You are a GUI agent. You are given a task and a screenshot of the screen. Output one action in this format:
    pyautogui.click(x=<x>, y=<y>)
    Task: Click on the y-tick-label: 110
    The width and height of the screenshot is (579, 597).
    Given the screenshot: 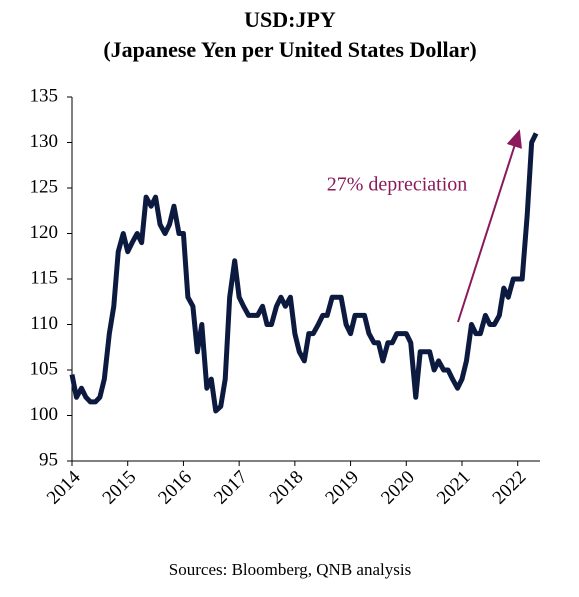 What is the action you would take?
    pyautogui.click(x=44, y=323)
    